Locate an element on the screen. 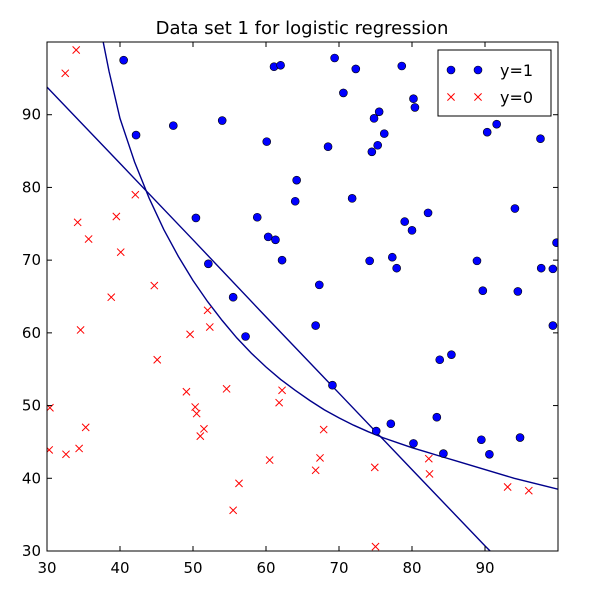  x-tick-label: 90 is located at coordinates (484, 568).